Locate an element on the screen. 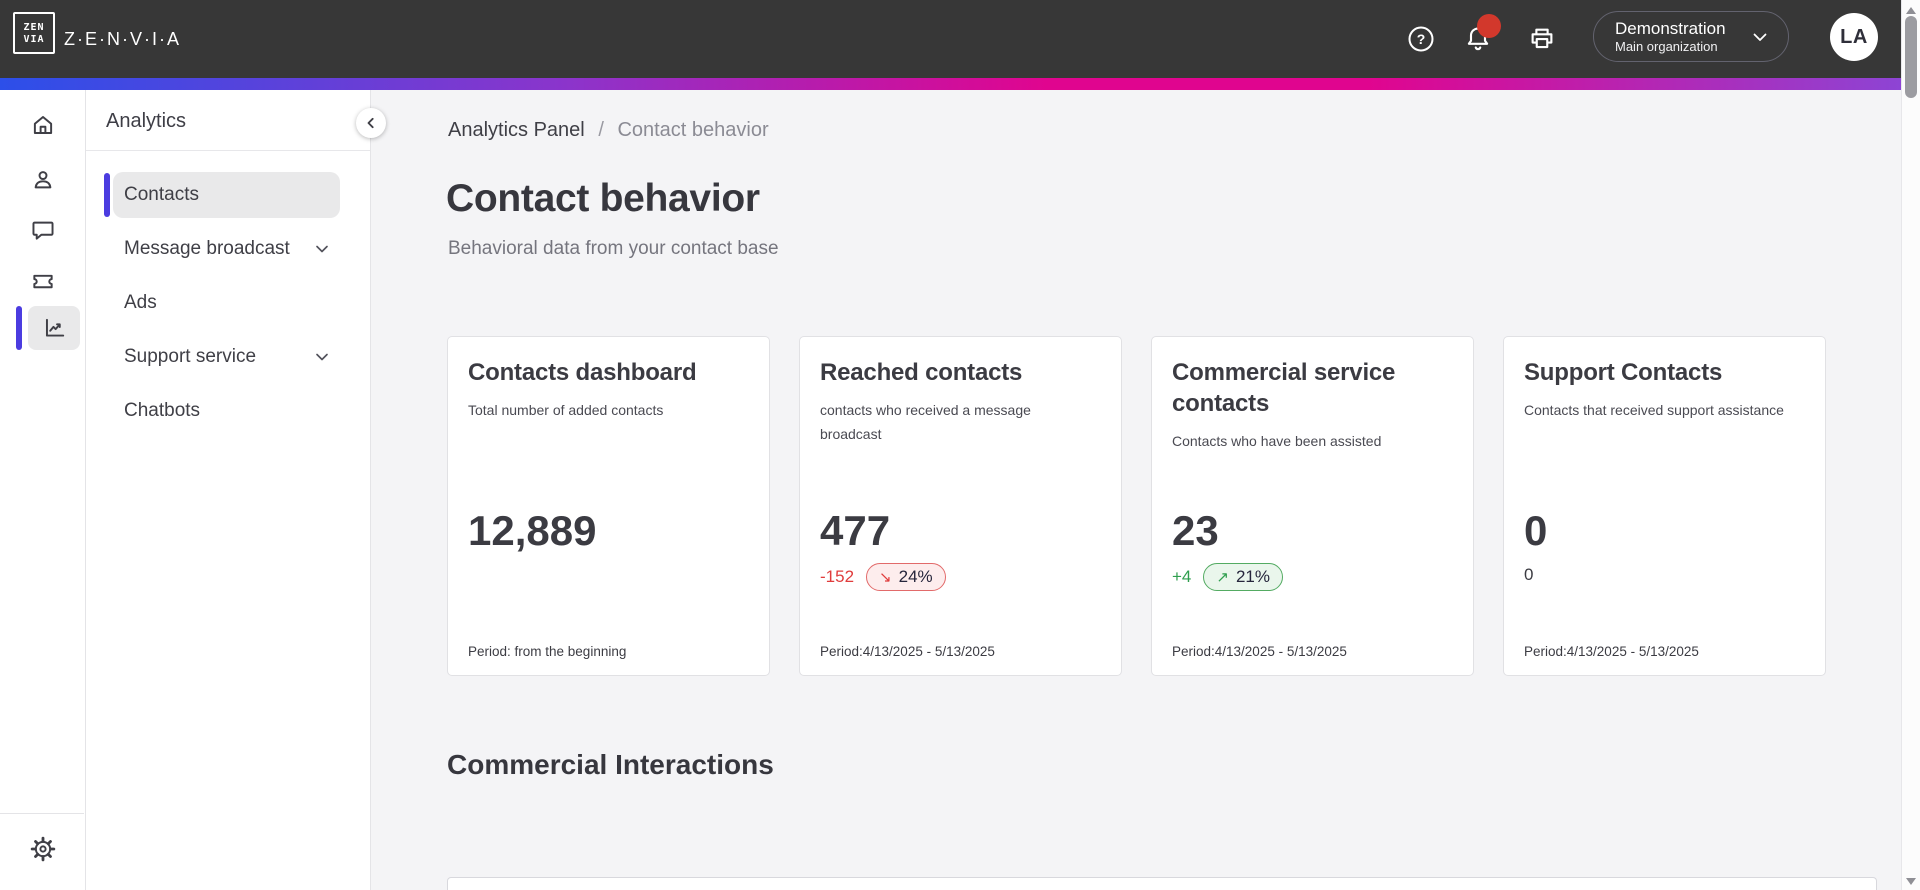 The height and width of the screenshot is (890, 1920). card-description: Contacts who have been assisted is located at coordinates (1277, 441).